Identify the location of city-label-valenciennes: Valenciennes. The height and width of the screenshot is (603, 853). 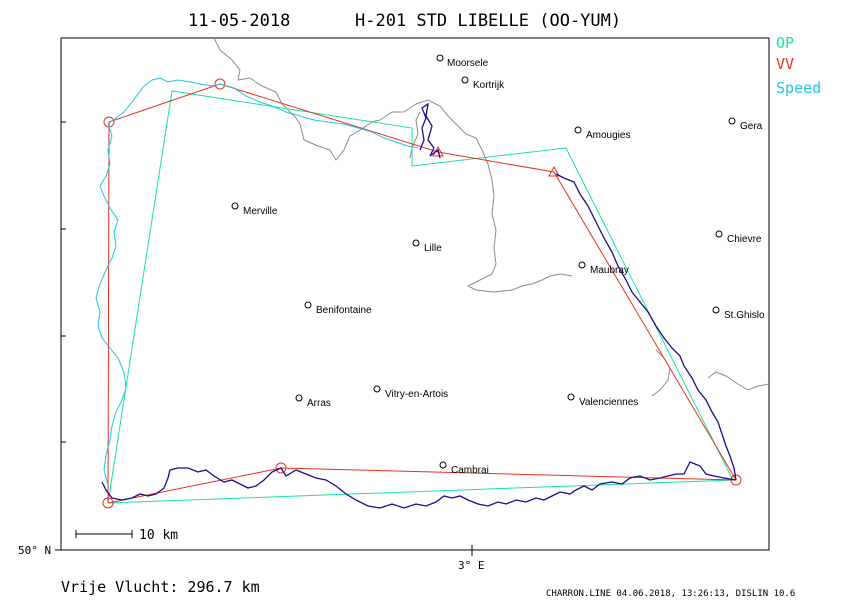
(608, 402).